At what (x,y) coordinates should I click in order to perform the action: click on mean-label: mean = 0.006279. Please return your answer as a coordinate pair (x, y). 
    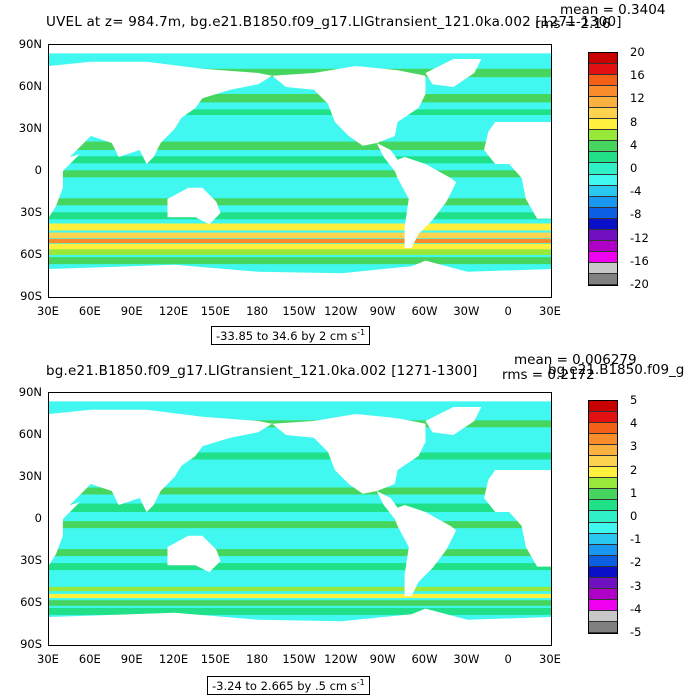
    Looking at the image, I should click on (575, 360).